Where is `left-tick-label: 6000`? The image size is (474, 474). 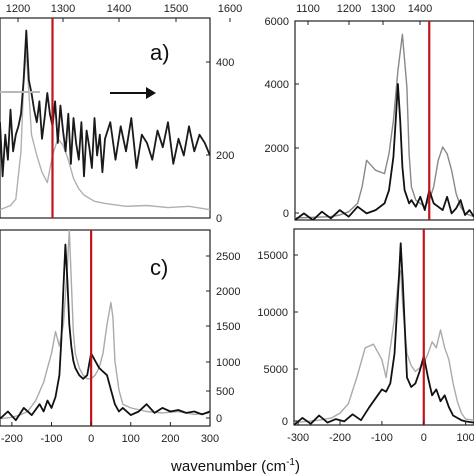
left-tick-label: 6000 is located at coordinates (277, 22).